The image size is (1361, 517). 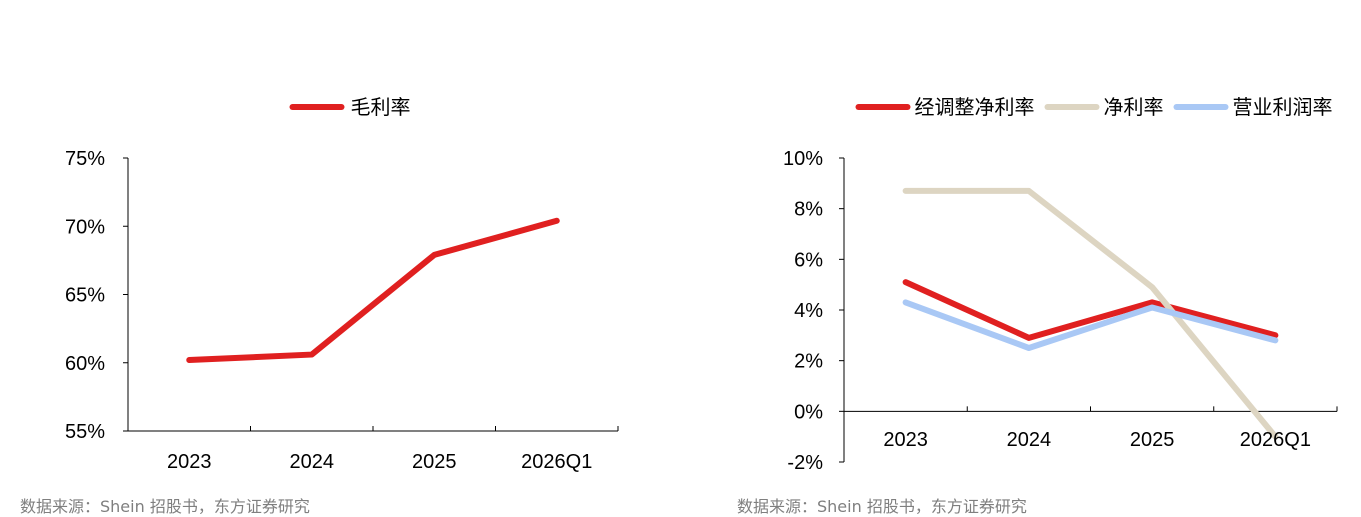 What do you see at coordinates (381, 107) in the screenshot?
I see `legend-label: 毛利率` at bounding box center [381, 107].